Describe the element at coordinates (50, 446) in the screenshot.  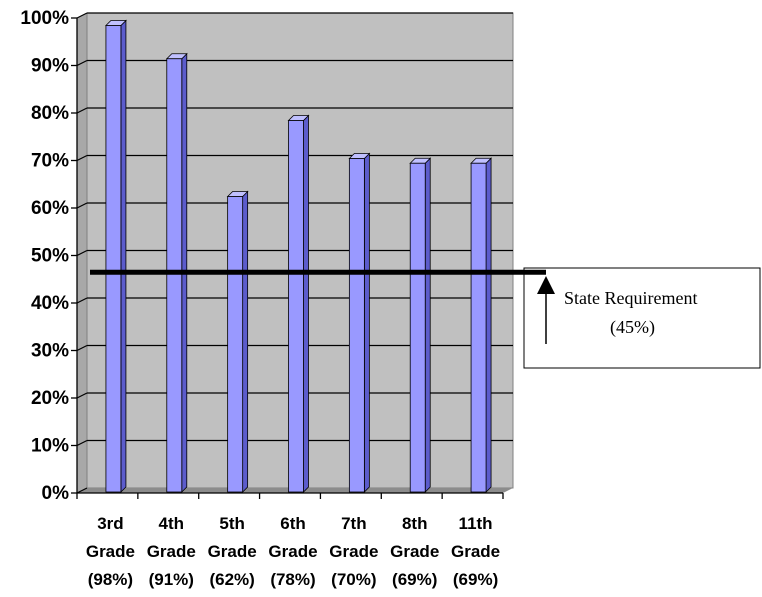
I see `y-tick-label: 10%` at that location.